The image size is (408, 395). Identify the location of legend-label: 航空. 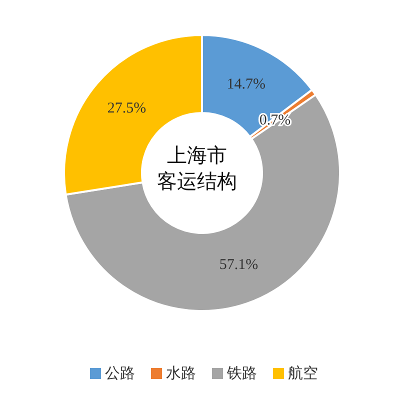
(303, 373).